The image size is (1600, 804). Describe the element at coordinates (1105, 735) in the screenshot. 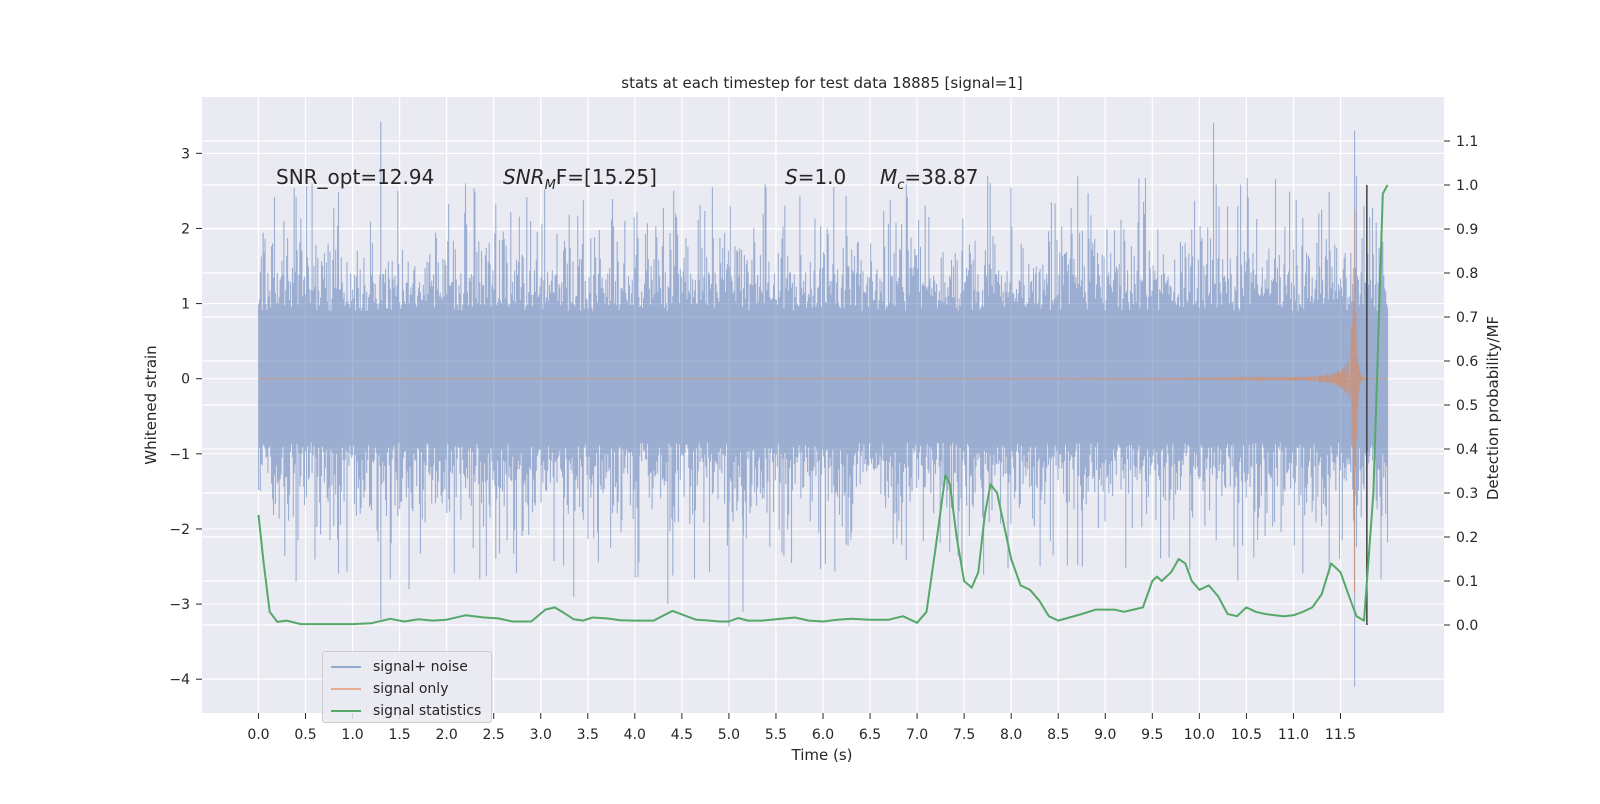

I see `x-tick-label: 9.0` at that location.